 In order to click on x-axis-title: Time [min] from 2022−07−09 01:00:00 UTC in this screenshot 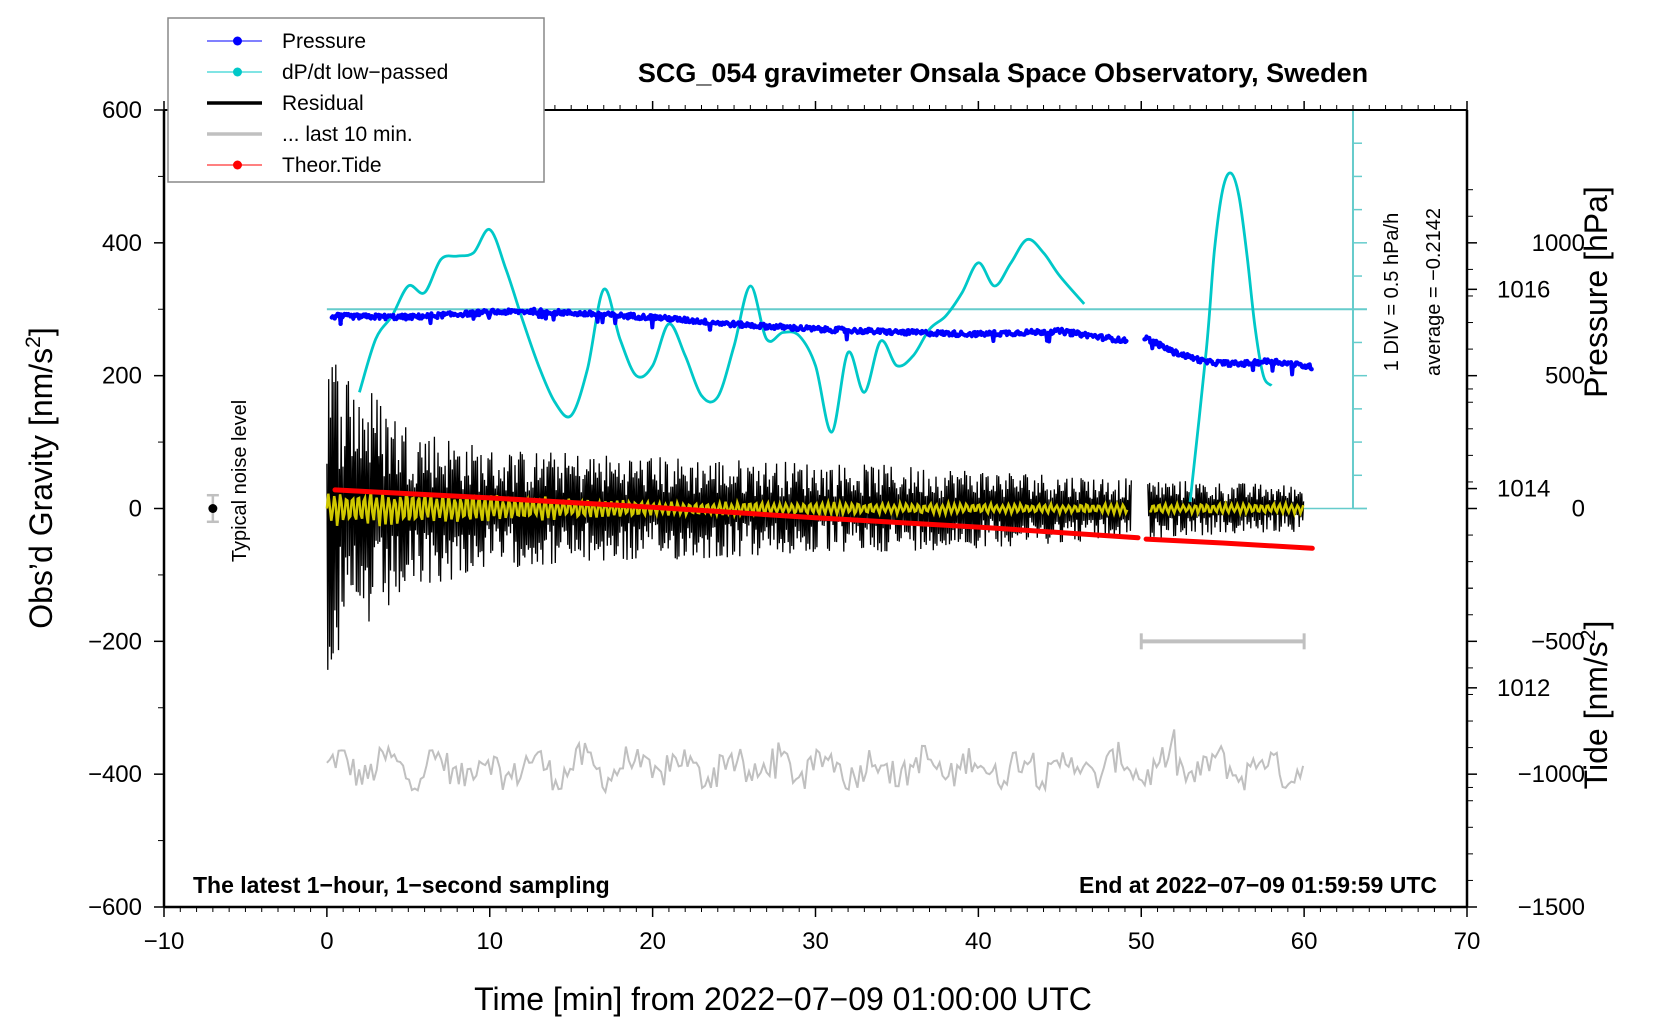, I will do `click(783, 999)`.